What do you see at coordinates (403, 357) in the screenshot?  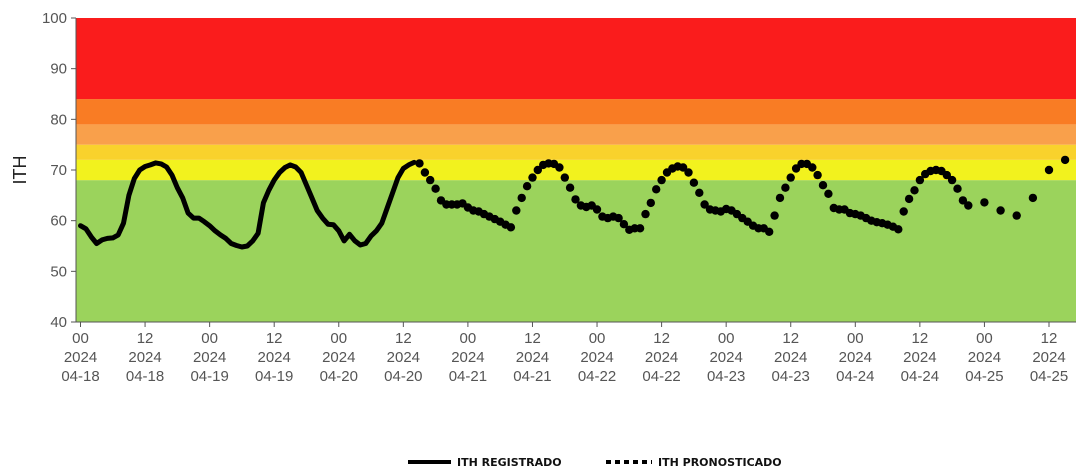 I see `x-tick-label: 12 2024 04-20` at bounding box center [403, 357].